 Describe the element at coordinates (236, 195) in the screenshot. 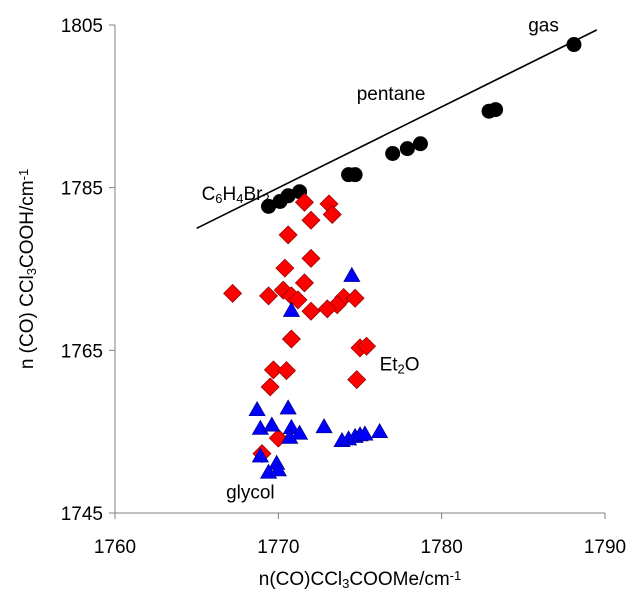

I see `annotation-label: C6H4Br2` at that location.